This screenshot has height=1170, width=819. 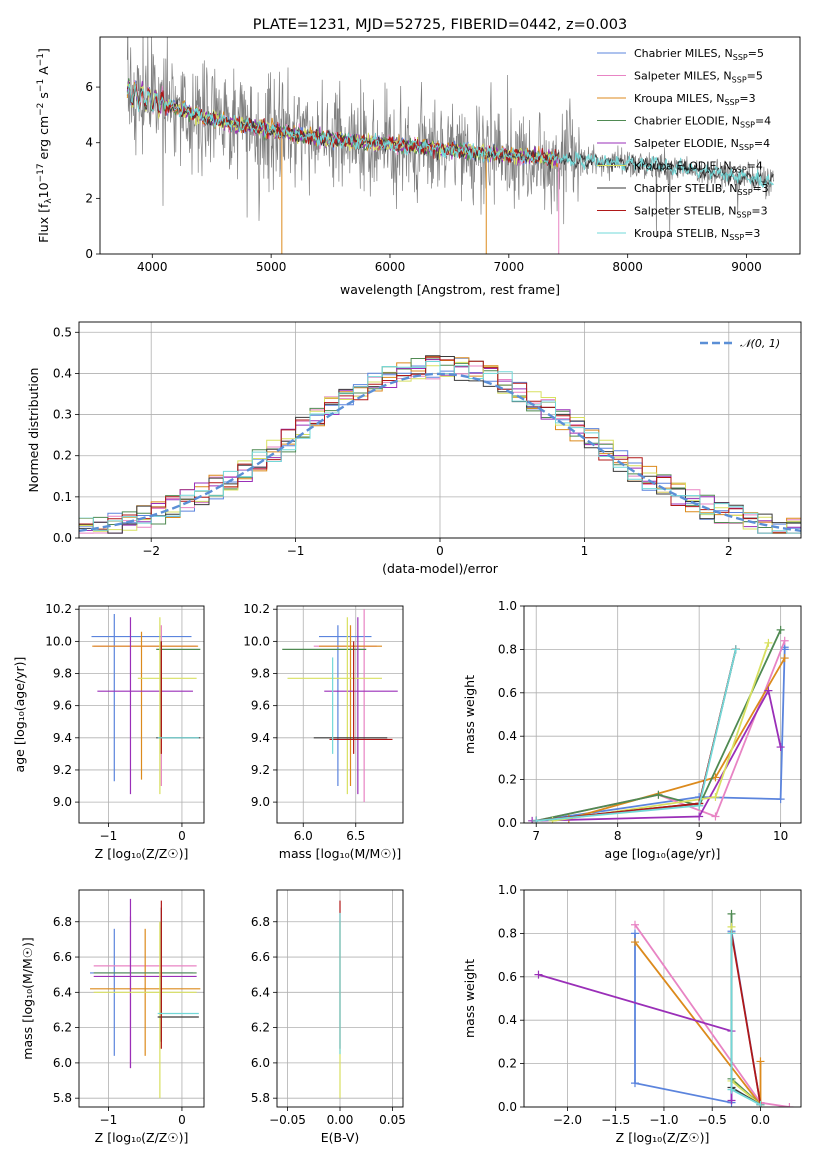 I want to click on series-line-chabrier-stelib, so click(x=636, y=735).